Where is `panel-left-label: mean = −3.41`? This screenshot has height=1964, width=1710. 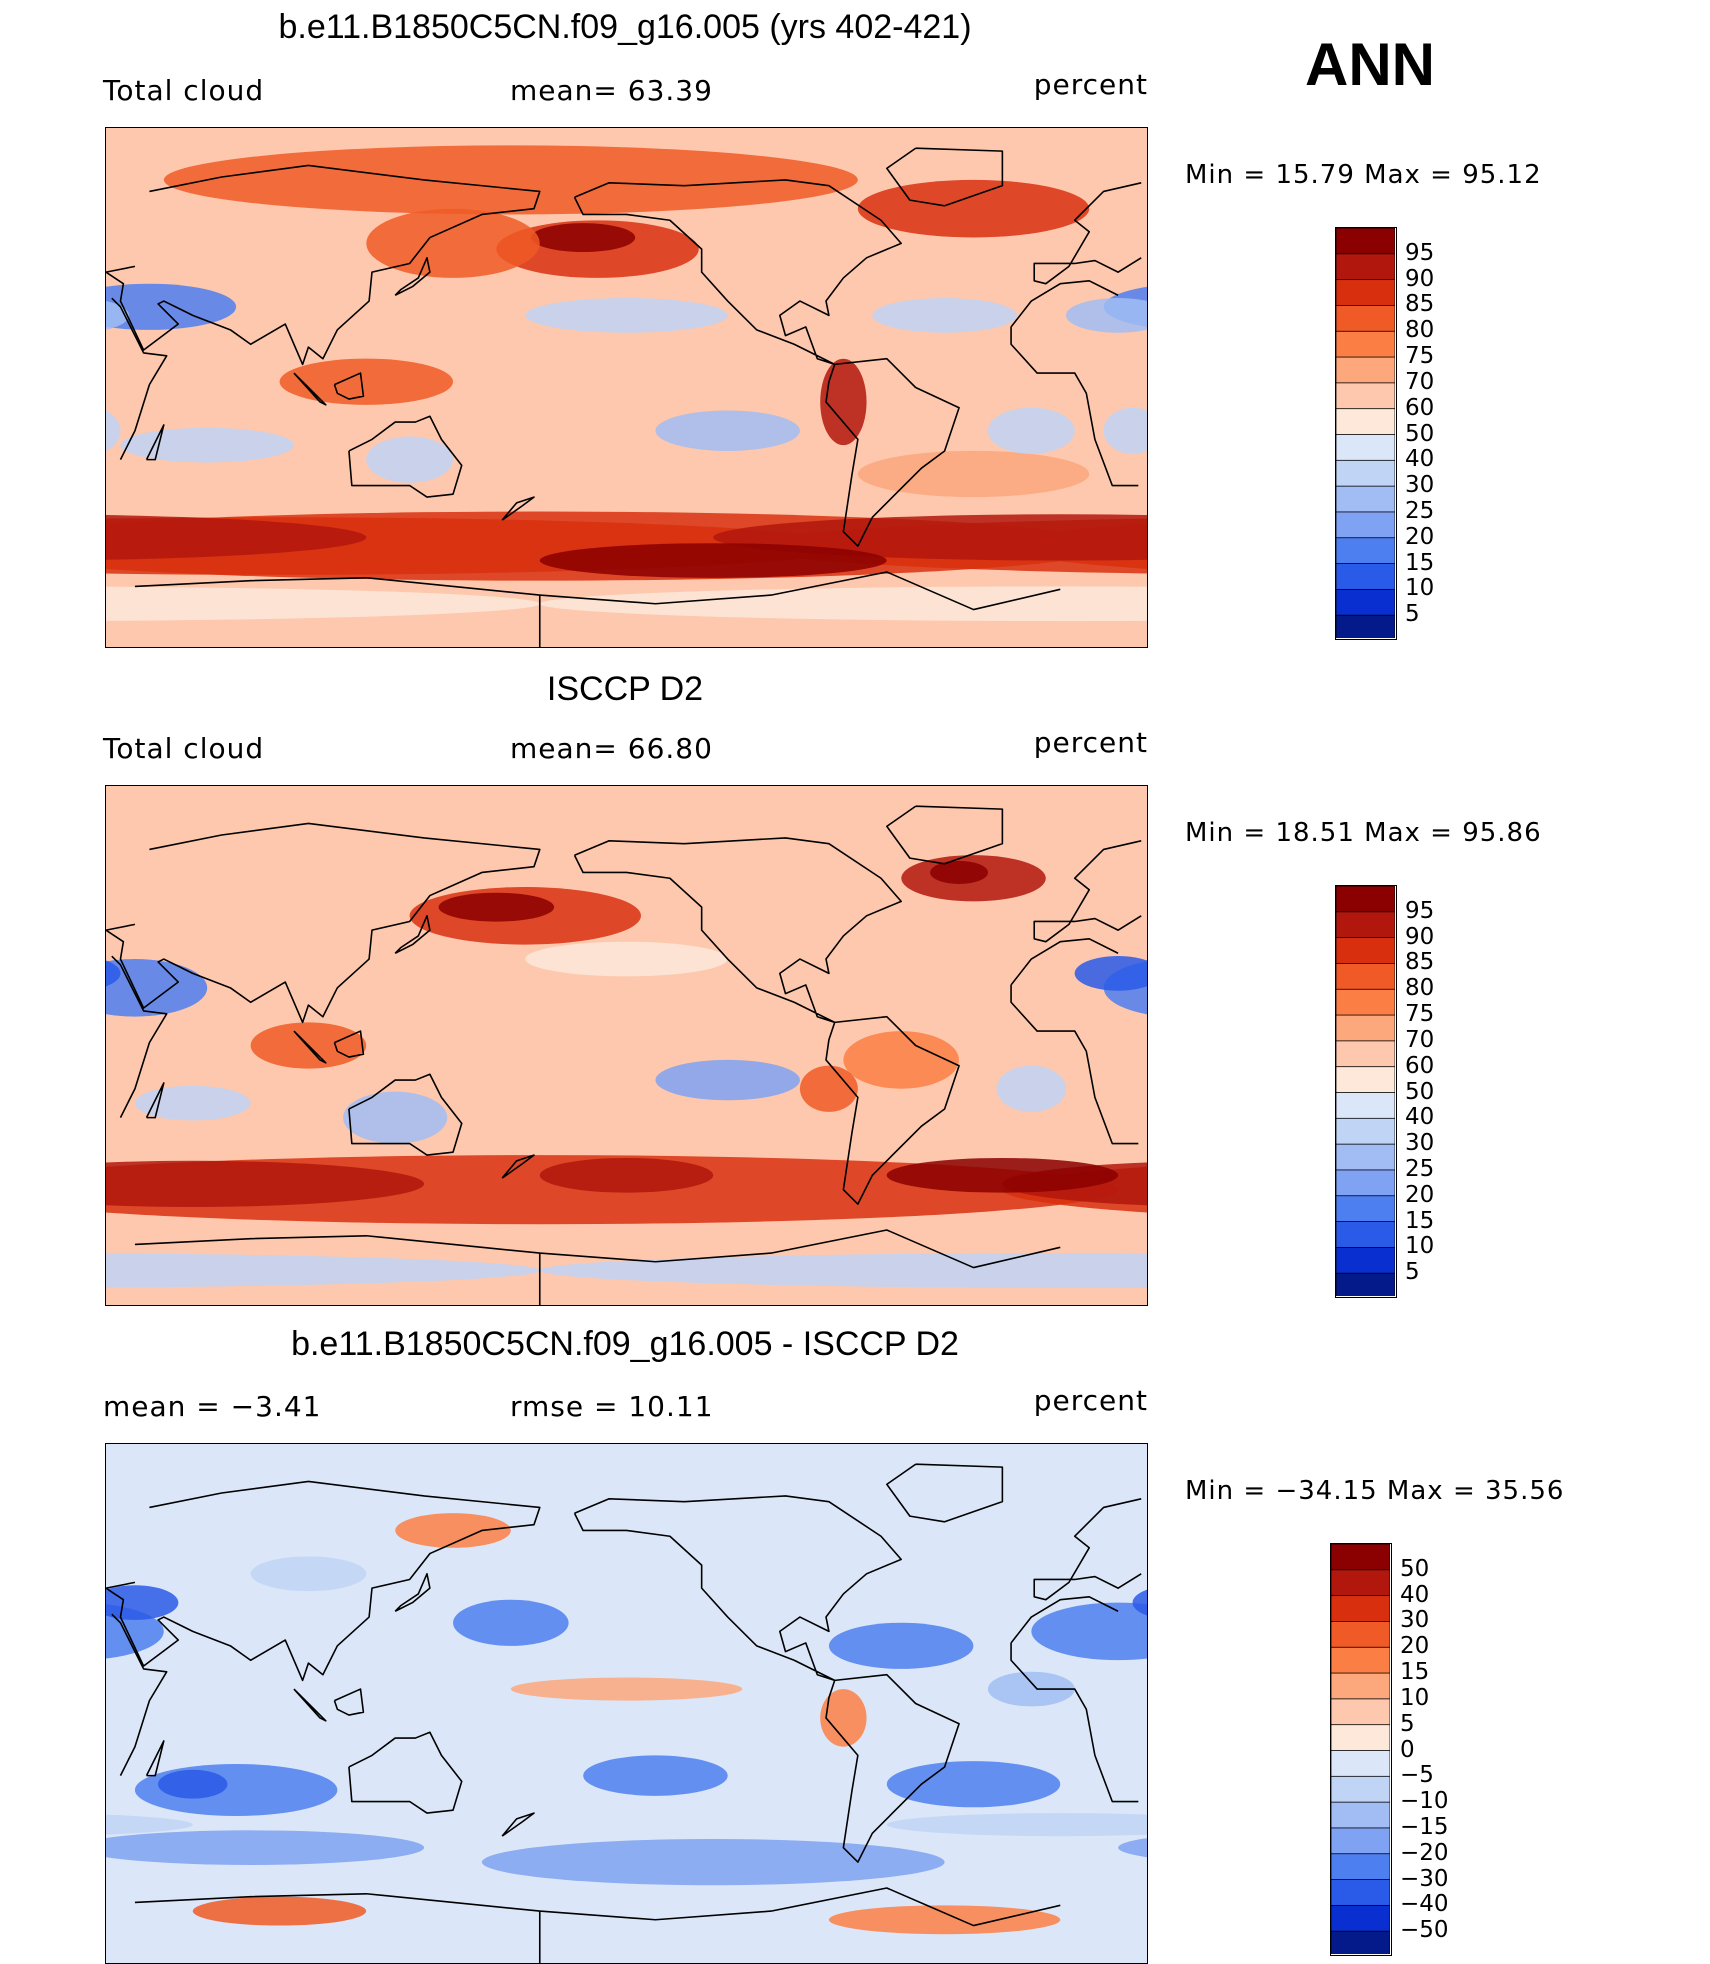
panel-left-label: mean = −3.41 is located at coordinates (212, 1406).